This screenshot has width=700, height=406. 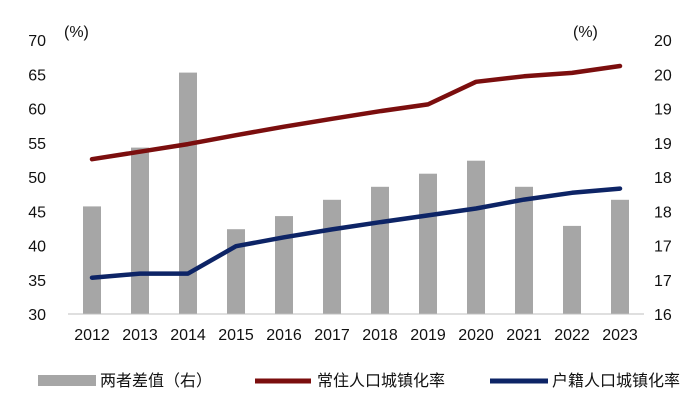 What do you see at coordinates (663, 315) in the screenshot?
I see `right-tick-label: 16` at bounding box center [663, 315].